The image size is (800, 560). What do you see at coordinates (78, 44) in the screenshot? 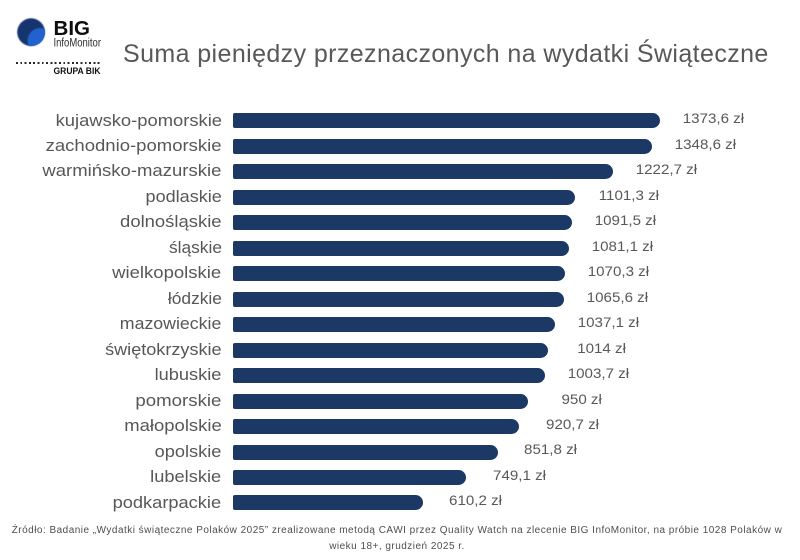
I see `svg-text: InfoMonitor` at bounding box center [78, 44].